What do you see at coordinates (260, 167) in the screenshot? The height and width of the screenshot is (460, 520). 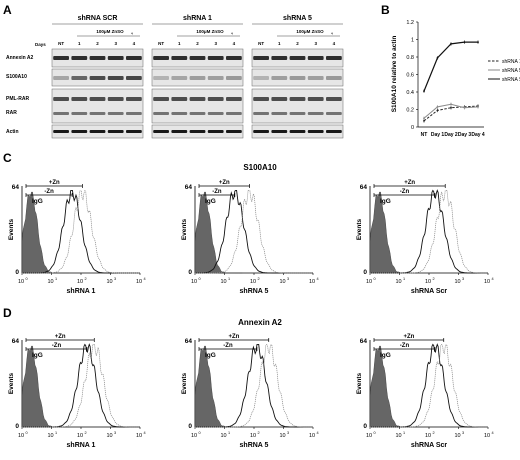 I see `panel-c-title: S100A10` at bounding box center [260, 167].